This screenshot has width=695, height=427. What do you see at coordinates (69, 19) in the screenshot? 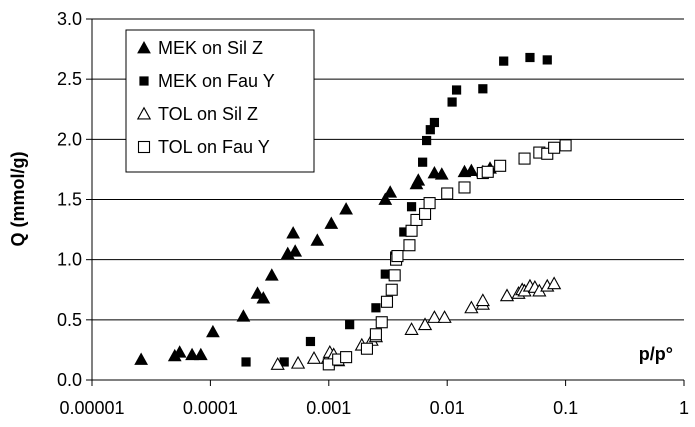
I see `y-tick-label: 3.0` at bounding box center [69, 19].